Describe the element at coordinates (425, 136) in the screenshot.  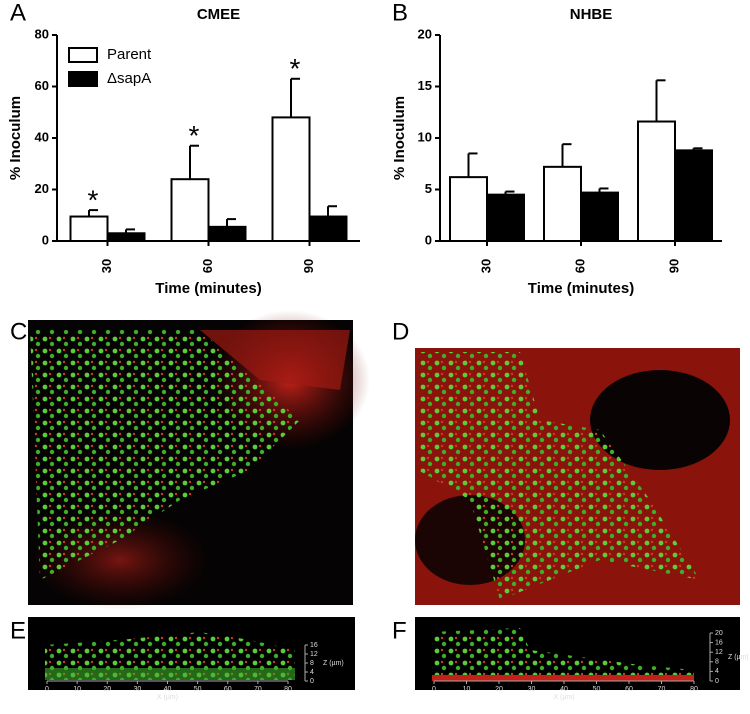
I see `y-tick-label: 10` at that location.